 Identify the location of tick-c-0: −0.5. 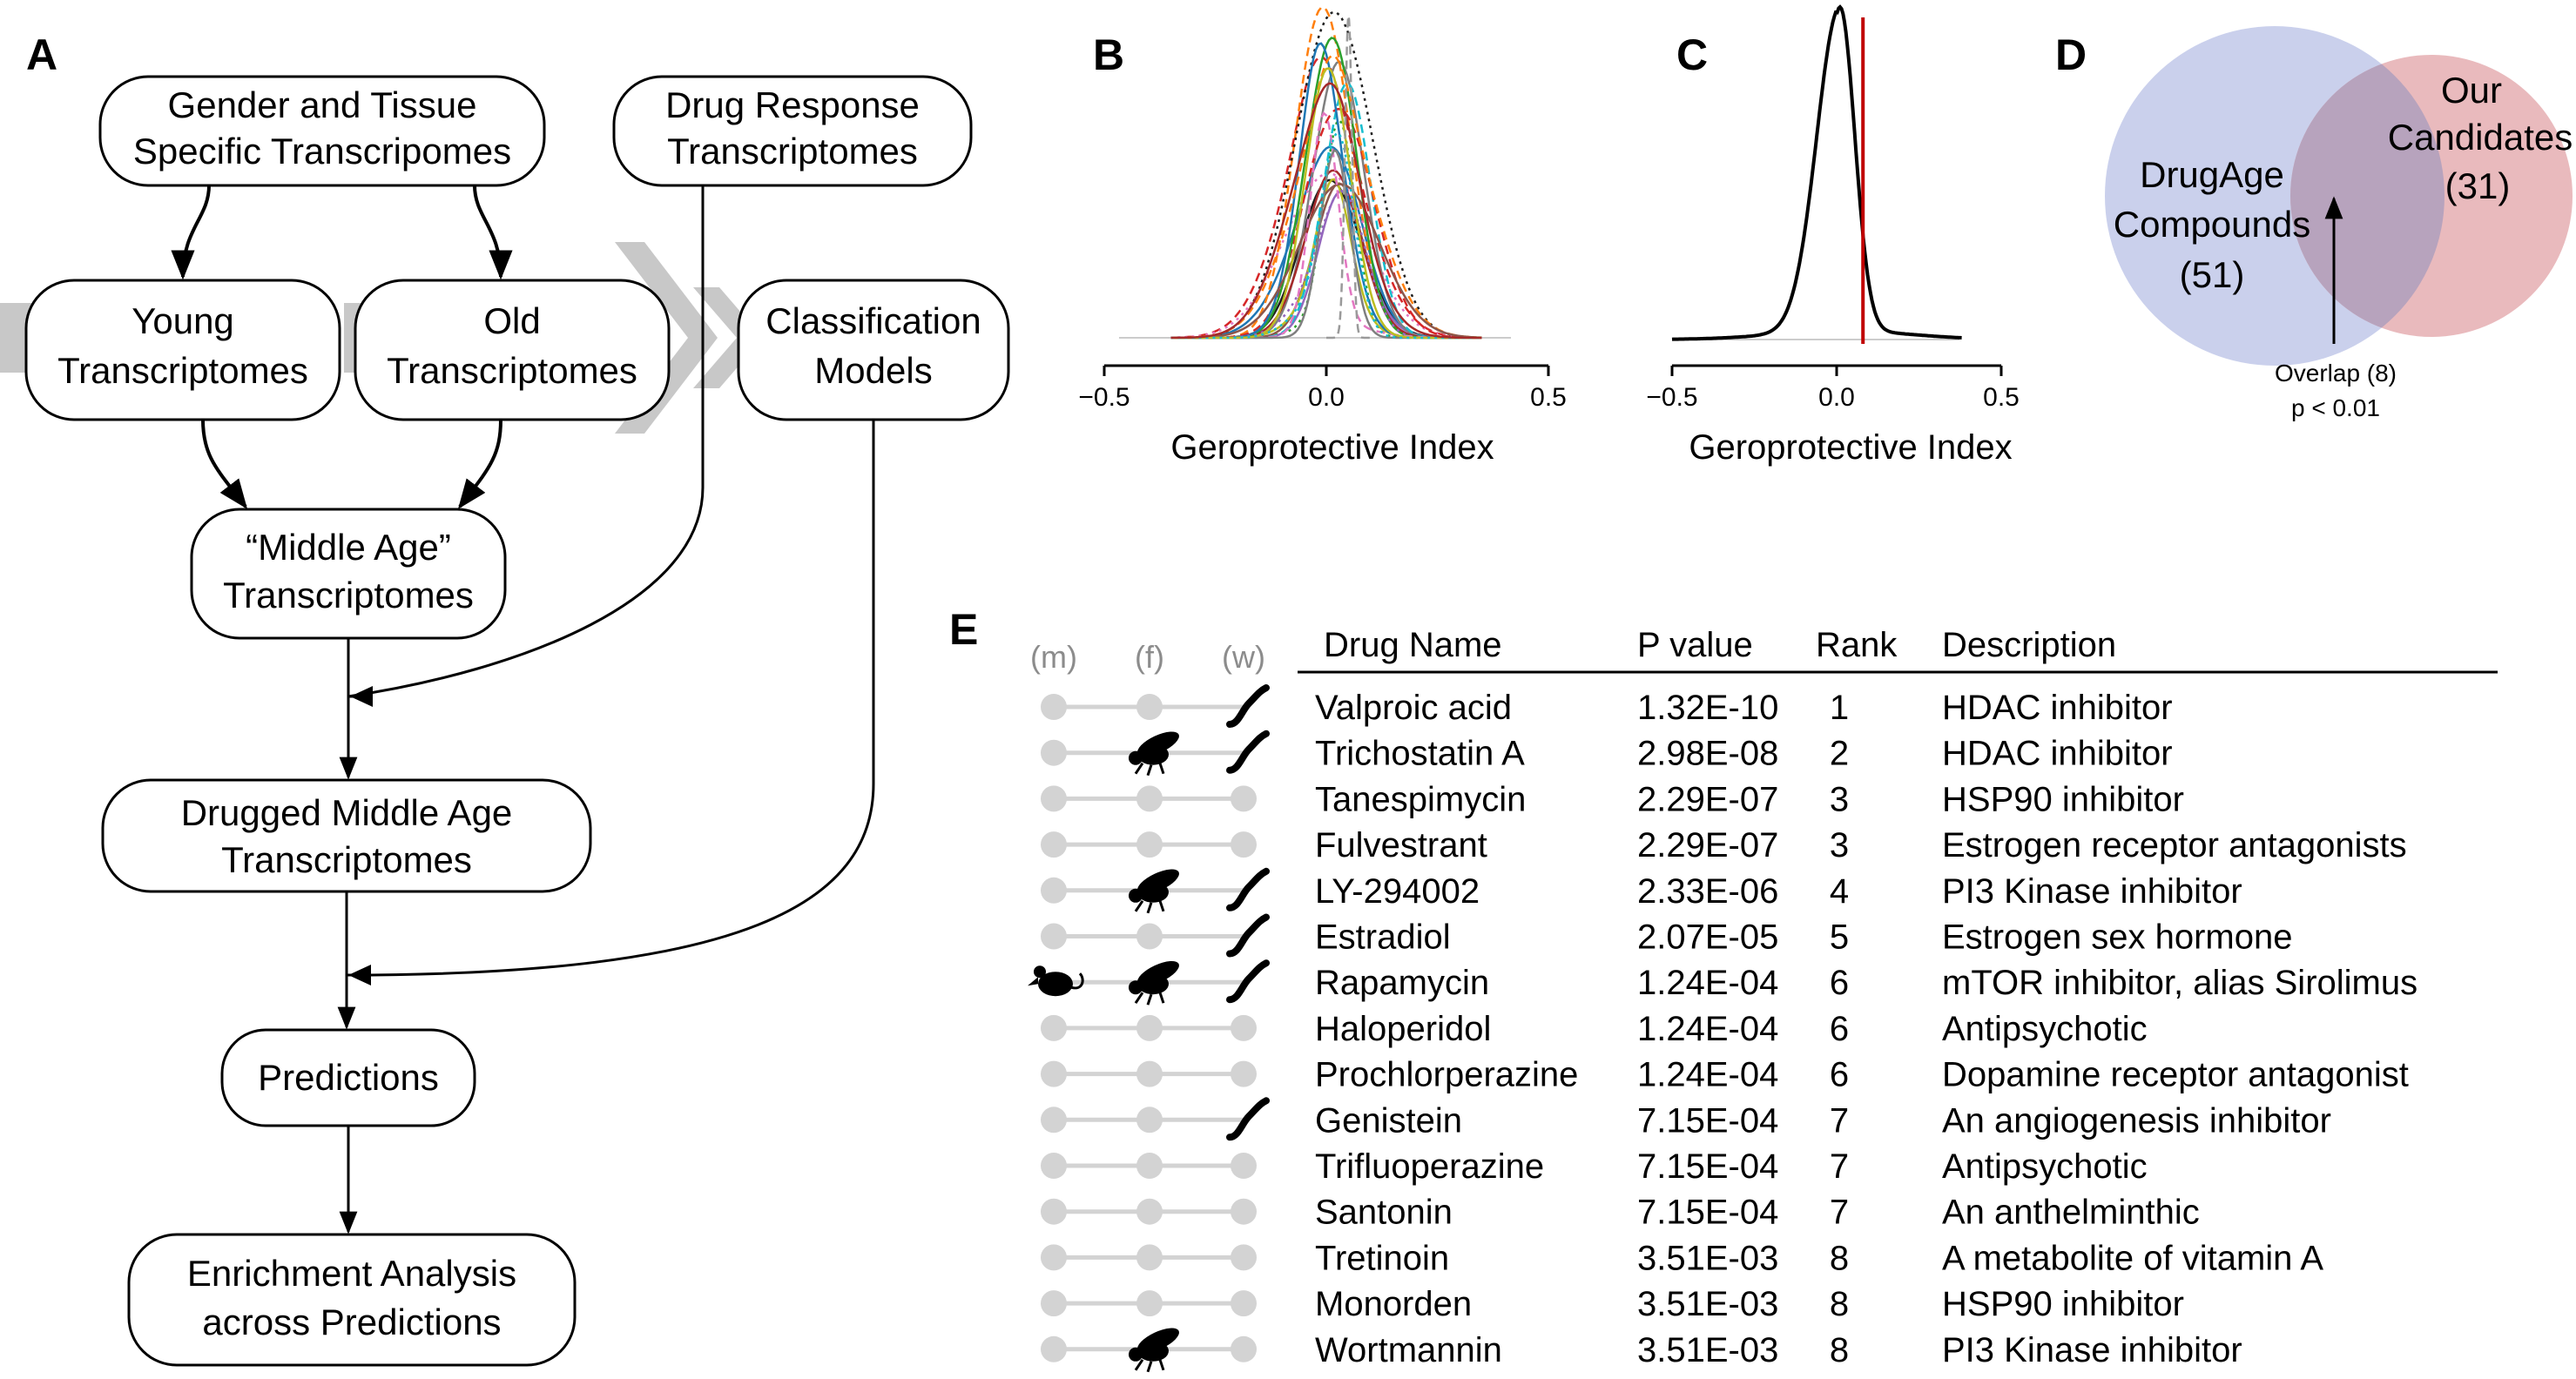
(1671, 397).